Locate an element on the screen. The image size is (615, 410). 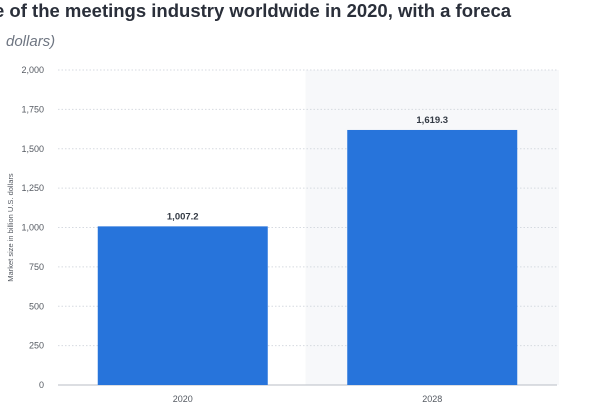
y-axis-ticks: 0 250 500 750 1,000 1,250 1,500 1,750 2,000 is located at coordinates (32, 227).